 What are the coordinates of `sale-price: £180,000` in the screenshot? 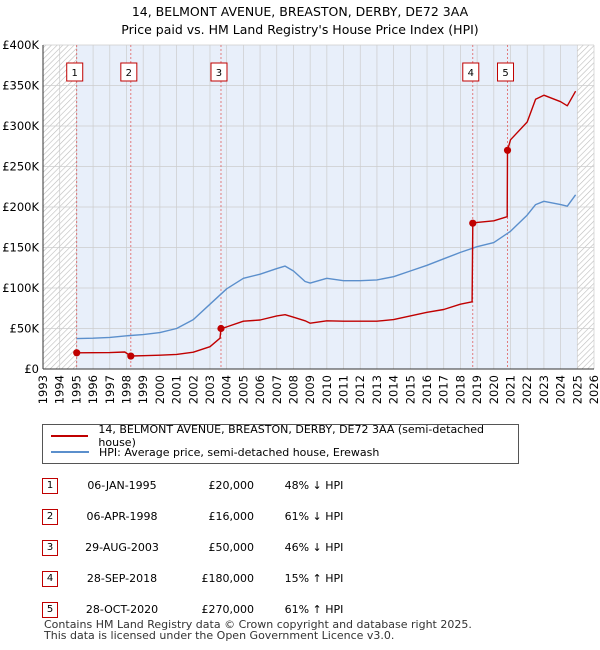 It's located at (228, 578).